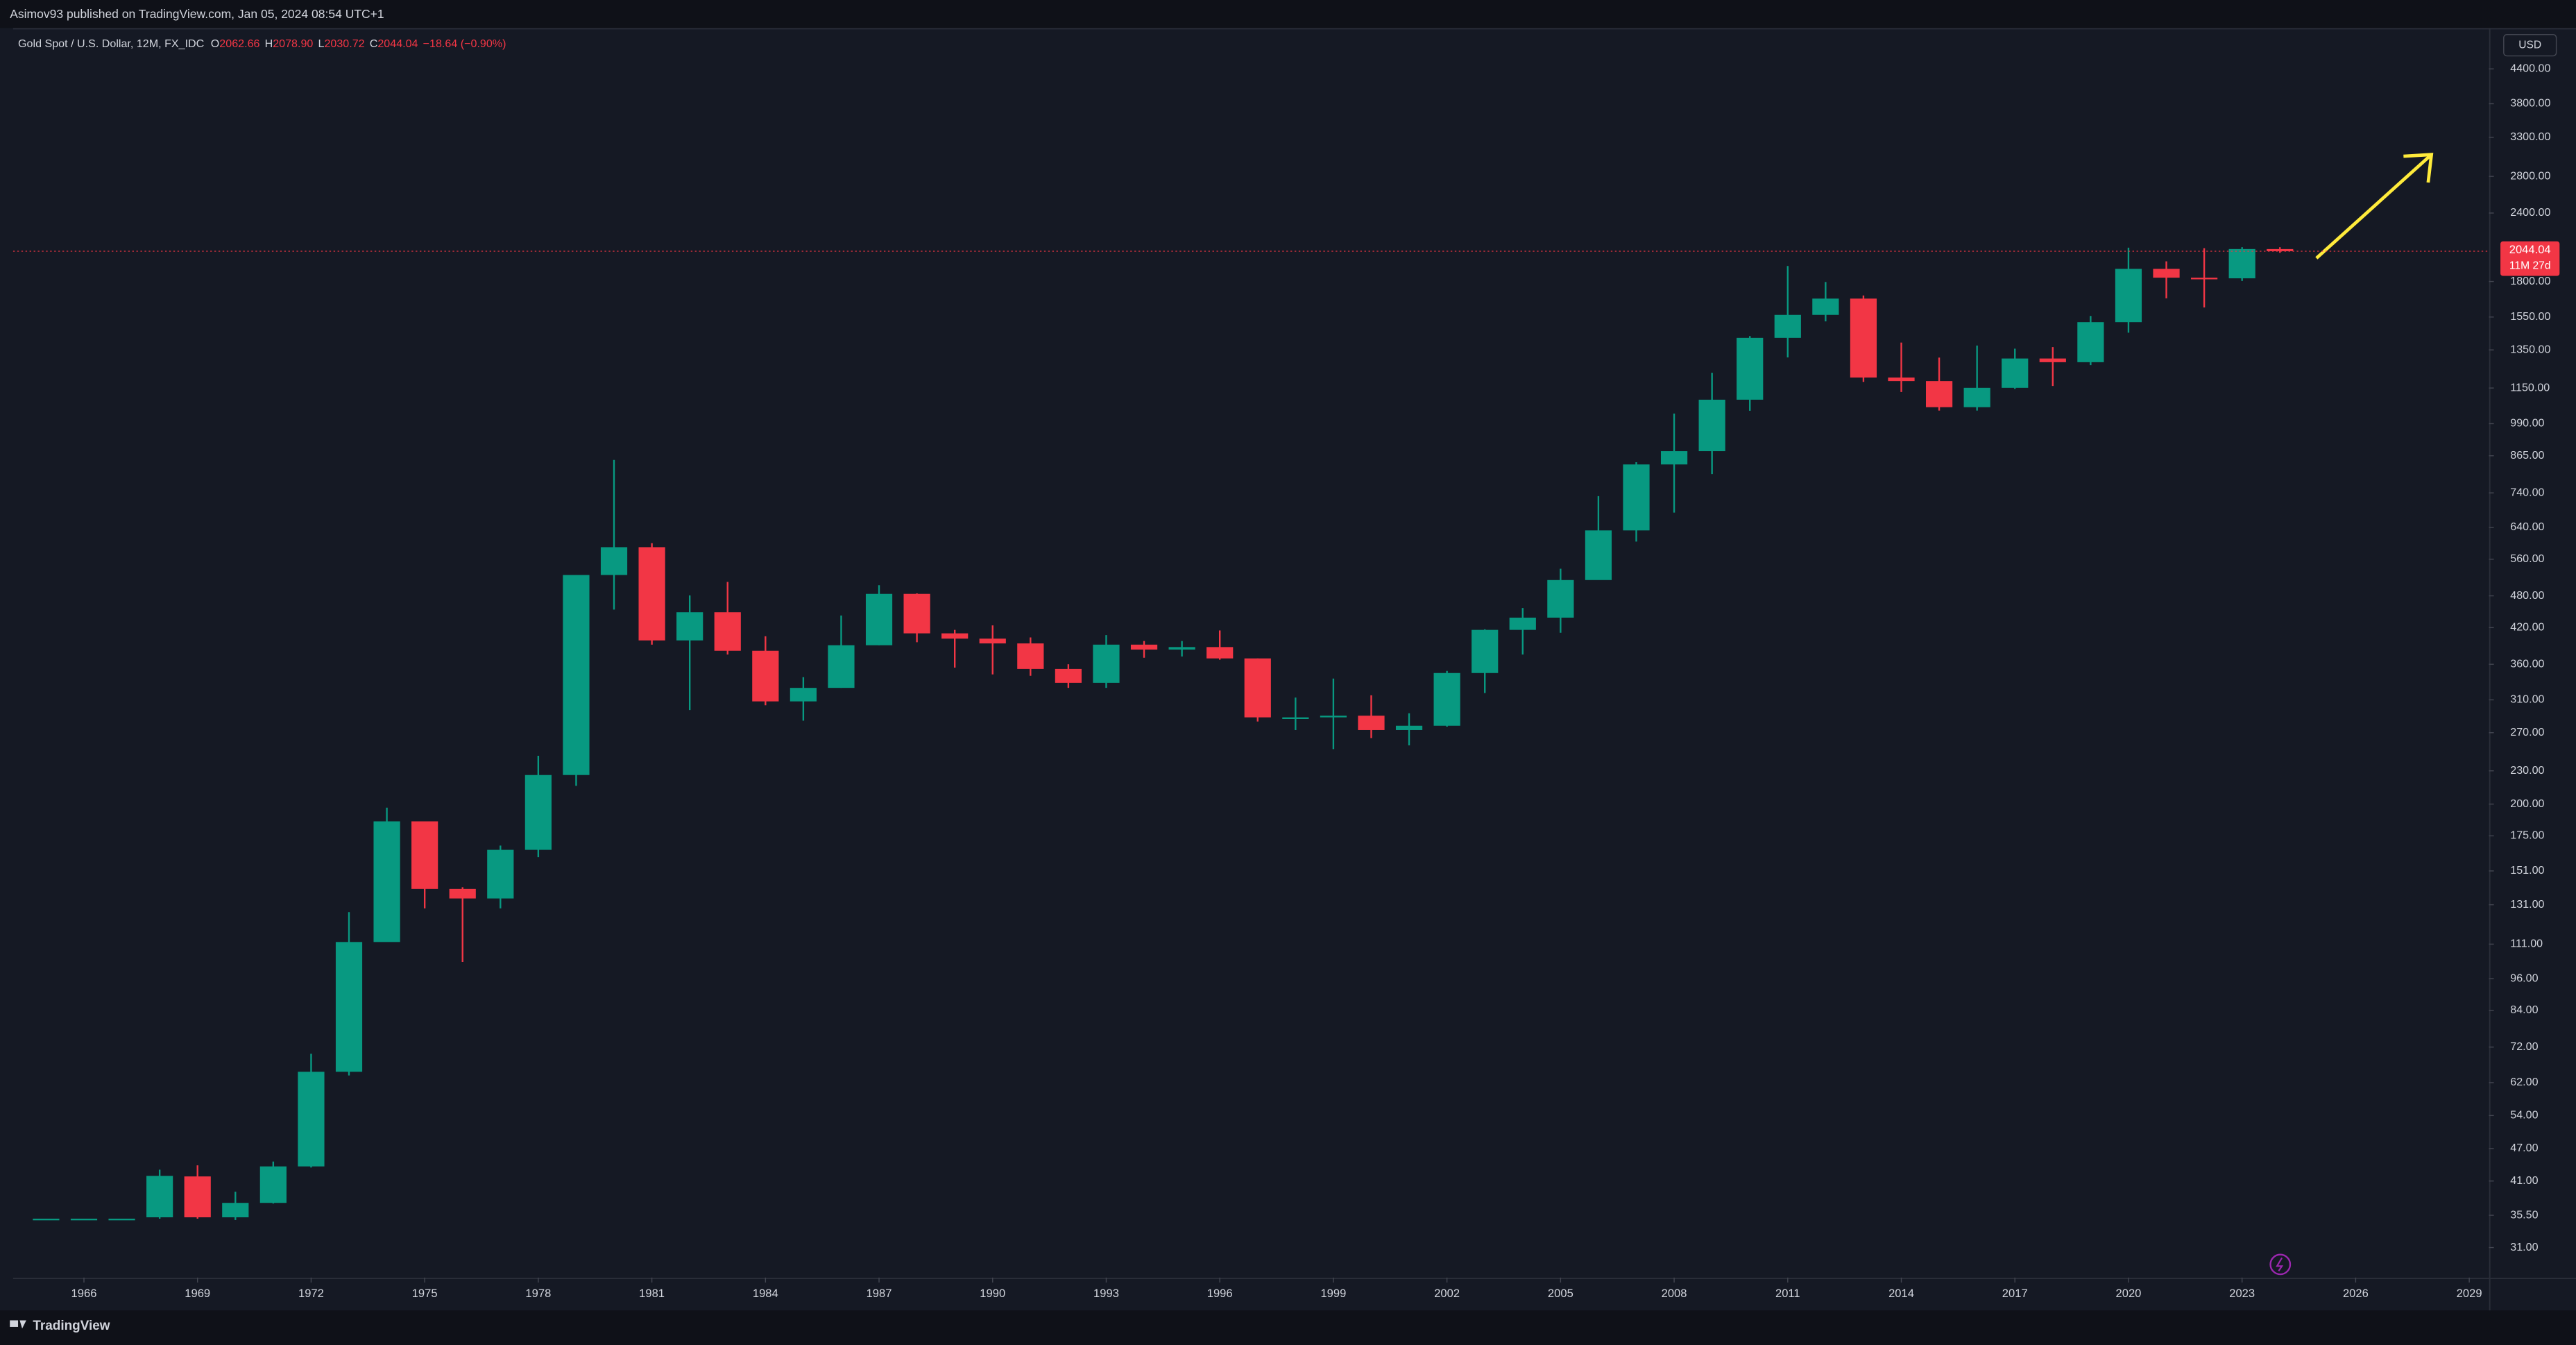 This screenshot has height=1345, width=2576. What do you see at coordinates (2530, 68) in the screenshot?
I see `y-tick-label: 4400.00` at bounding box center [2530, 68].